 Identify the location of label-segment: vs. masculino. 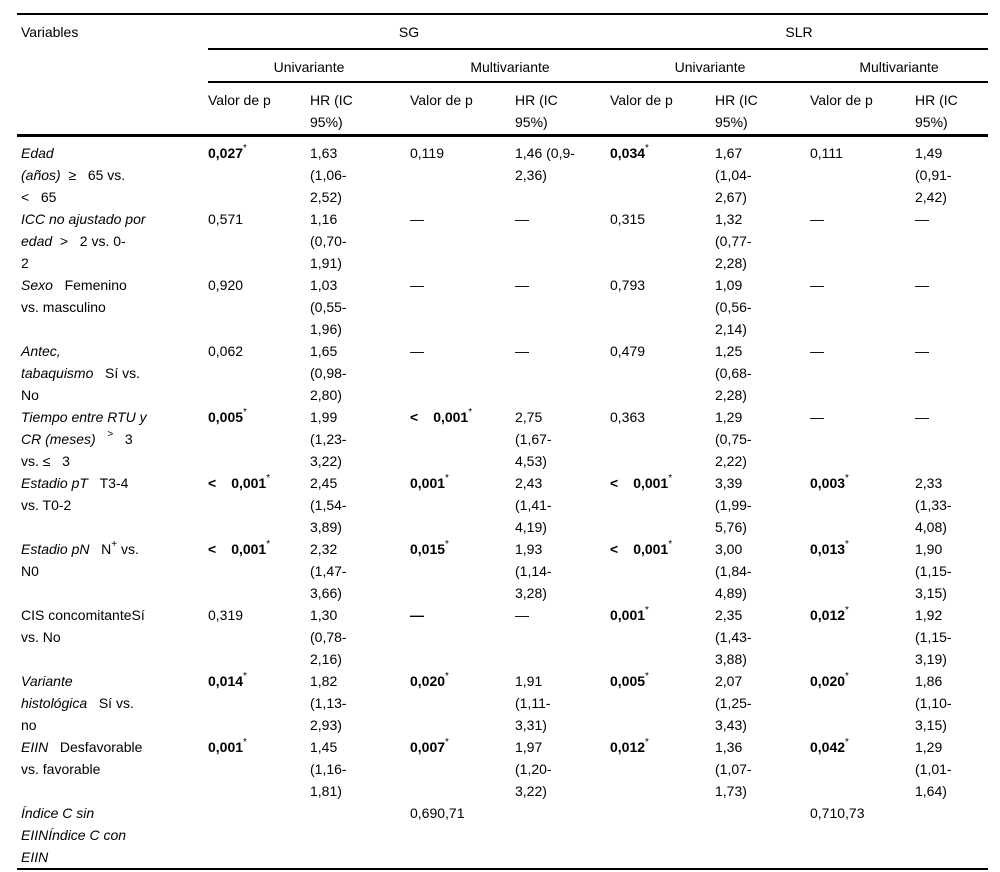
(63, 307).